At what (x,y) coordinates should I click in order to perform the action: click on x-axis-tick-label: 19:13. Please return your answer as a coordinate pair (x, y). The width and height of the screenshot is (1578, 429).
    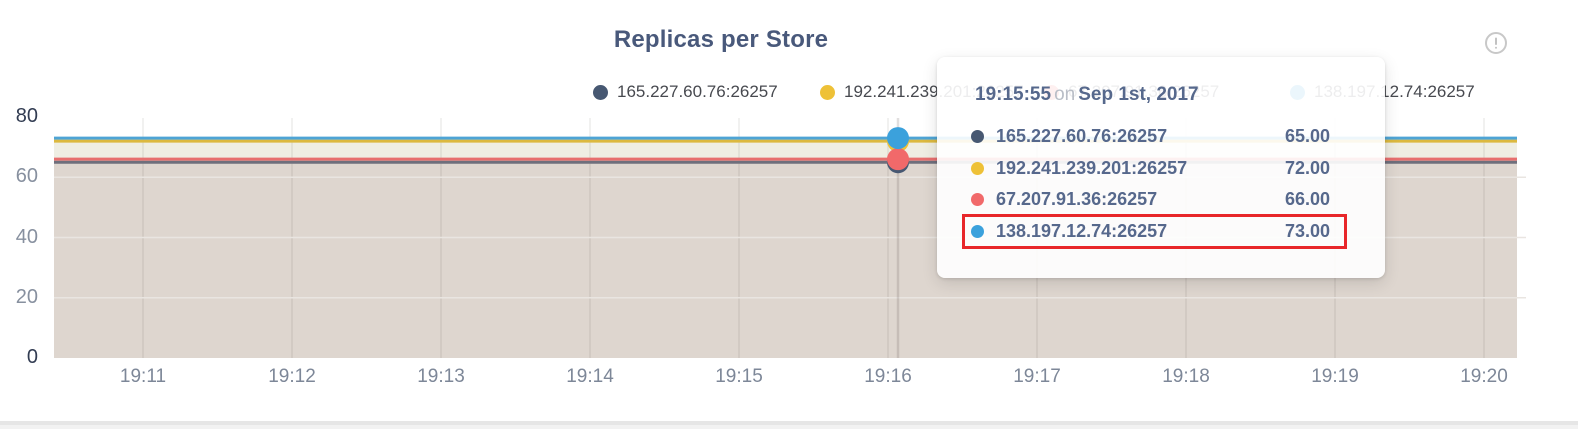
    Looking at the image, I should click on (441, 376).